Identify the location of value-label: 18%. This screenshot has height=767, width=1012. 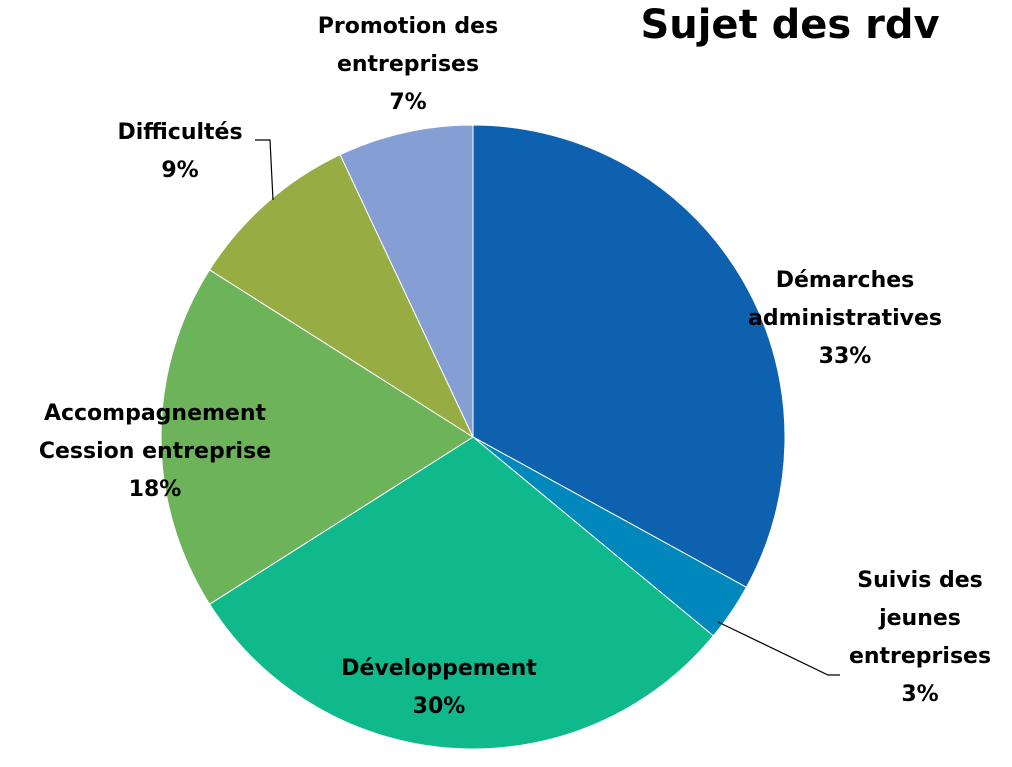
(155, 489).